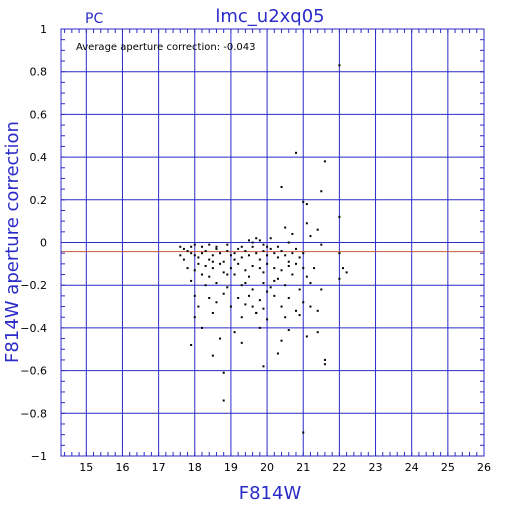 The width and height of the screenshot is (512, 512). What do you see at coordinates (94, 19) in the screenshot?
I see `chart-subtitle: PC` at bounding box center [94, 19].